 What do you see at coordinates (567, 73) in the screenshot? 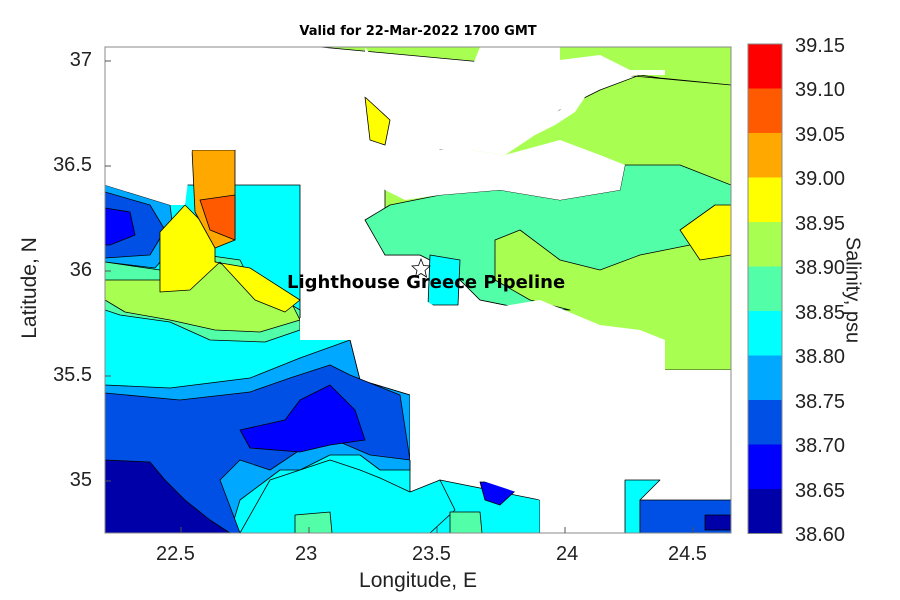
I see `land-northeast` at bounding box center [567, 73].